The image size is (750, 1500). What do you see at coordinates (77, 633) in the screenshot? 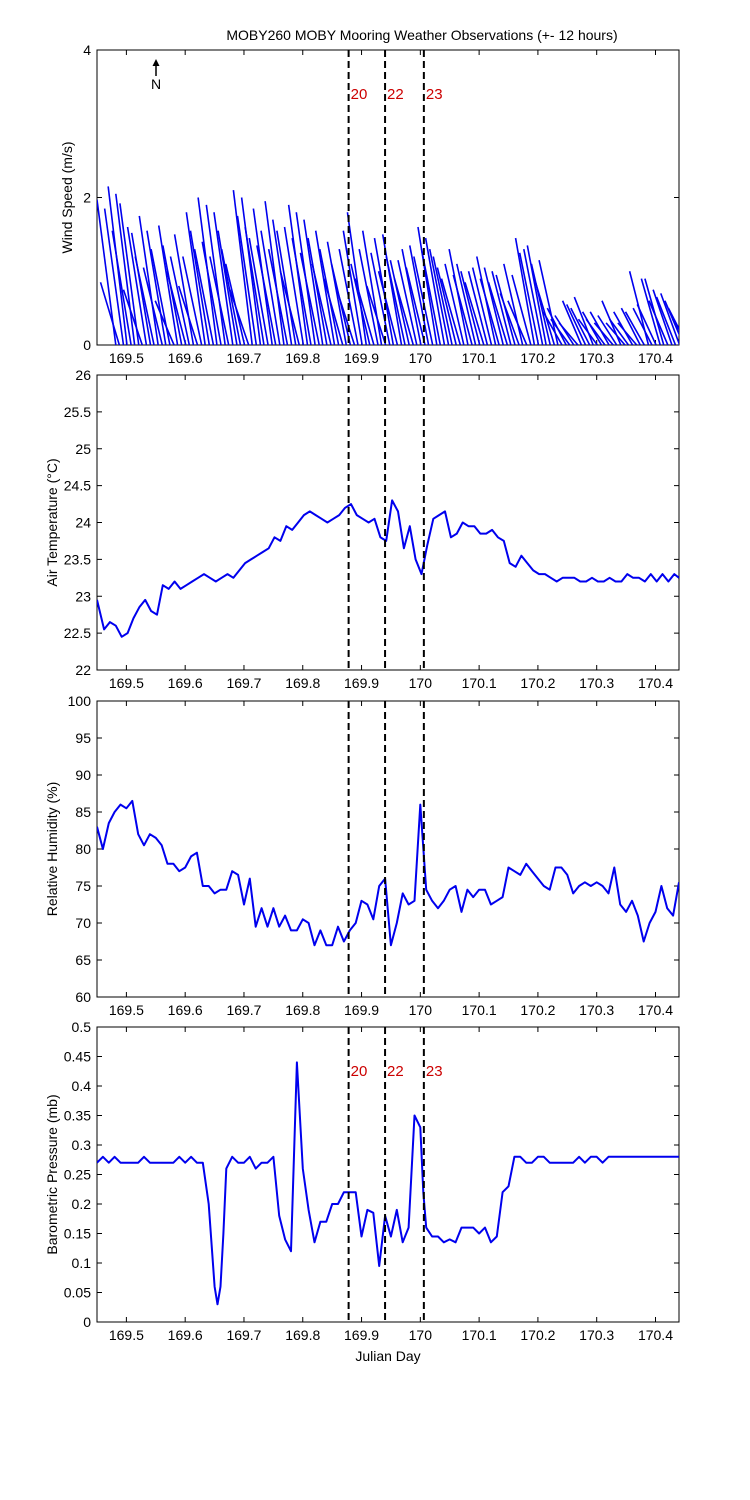
I see `y-tick-label: 22.5` at bounding box center [77, 633].